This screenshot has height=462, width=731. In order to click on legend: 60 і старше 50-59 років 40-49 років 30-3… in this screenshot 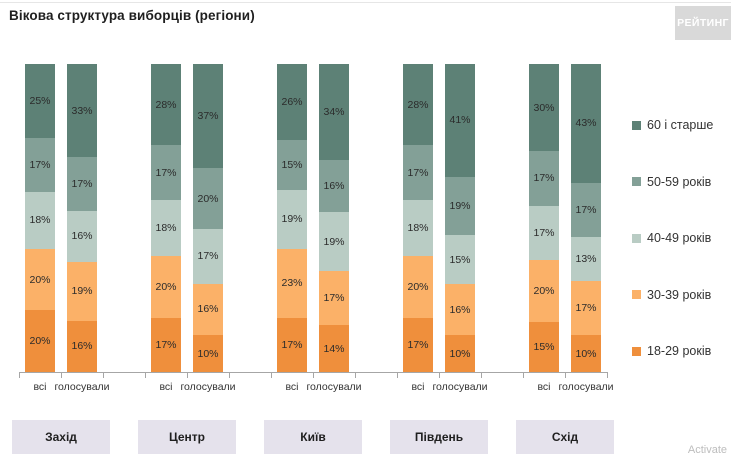, I will do `click(672, 238)`.